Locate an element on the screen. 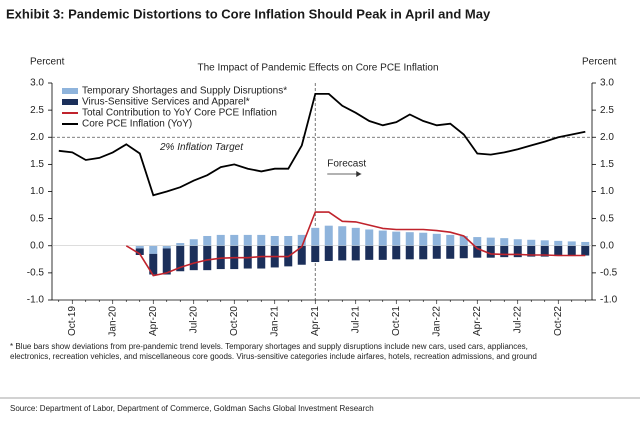 This screenshot has height=431, width=640. y-tick-label: 2.5 is located at coordinates (37, 110).